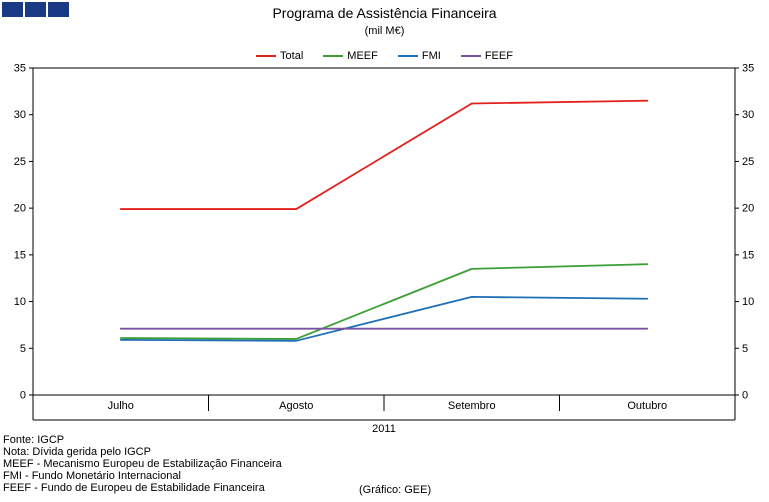 The width and height of the screenshot is (769, 502). What do you see at coordinates (395, 490) in the screenshot?
I see `chart-credit: (Gráfico: GEE)` at bounding box center [395, 490].